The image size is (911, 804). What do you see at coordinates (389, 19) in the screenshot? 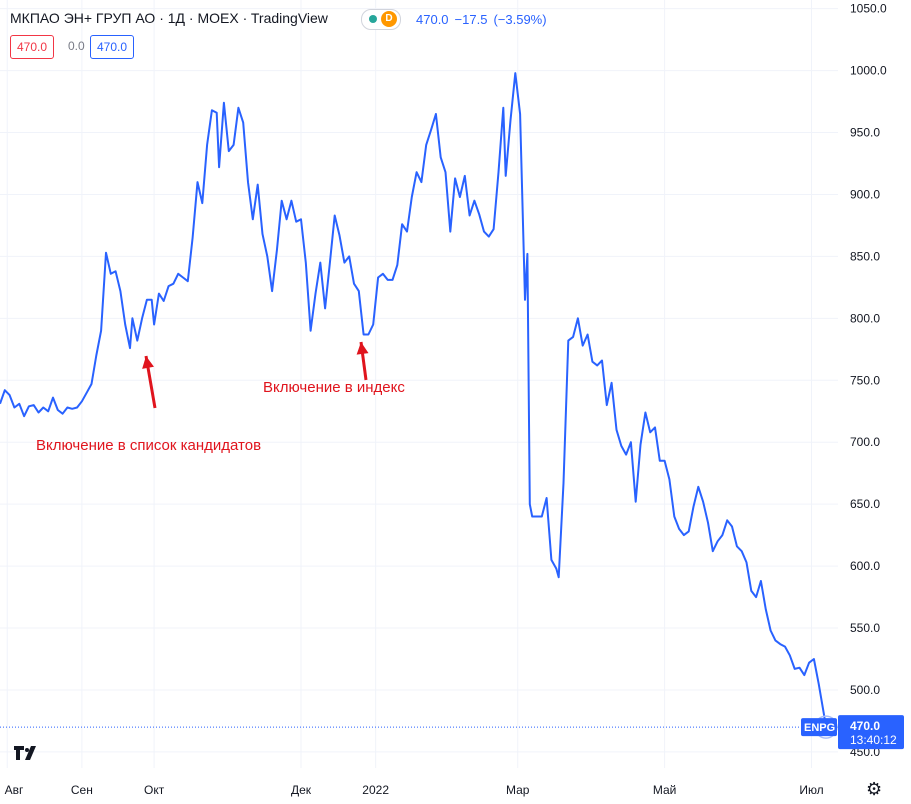
I see `delayed-data-icon: D` at bounding box center [389, 19].